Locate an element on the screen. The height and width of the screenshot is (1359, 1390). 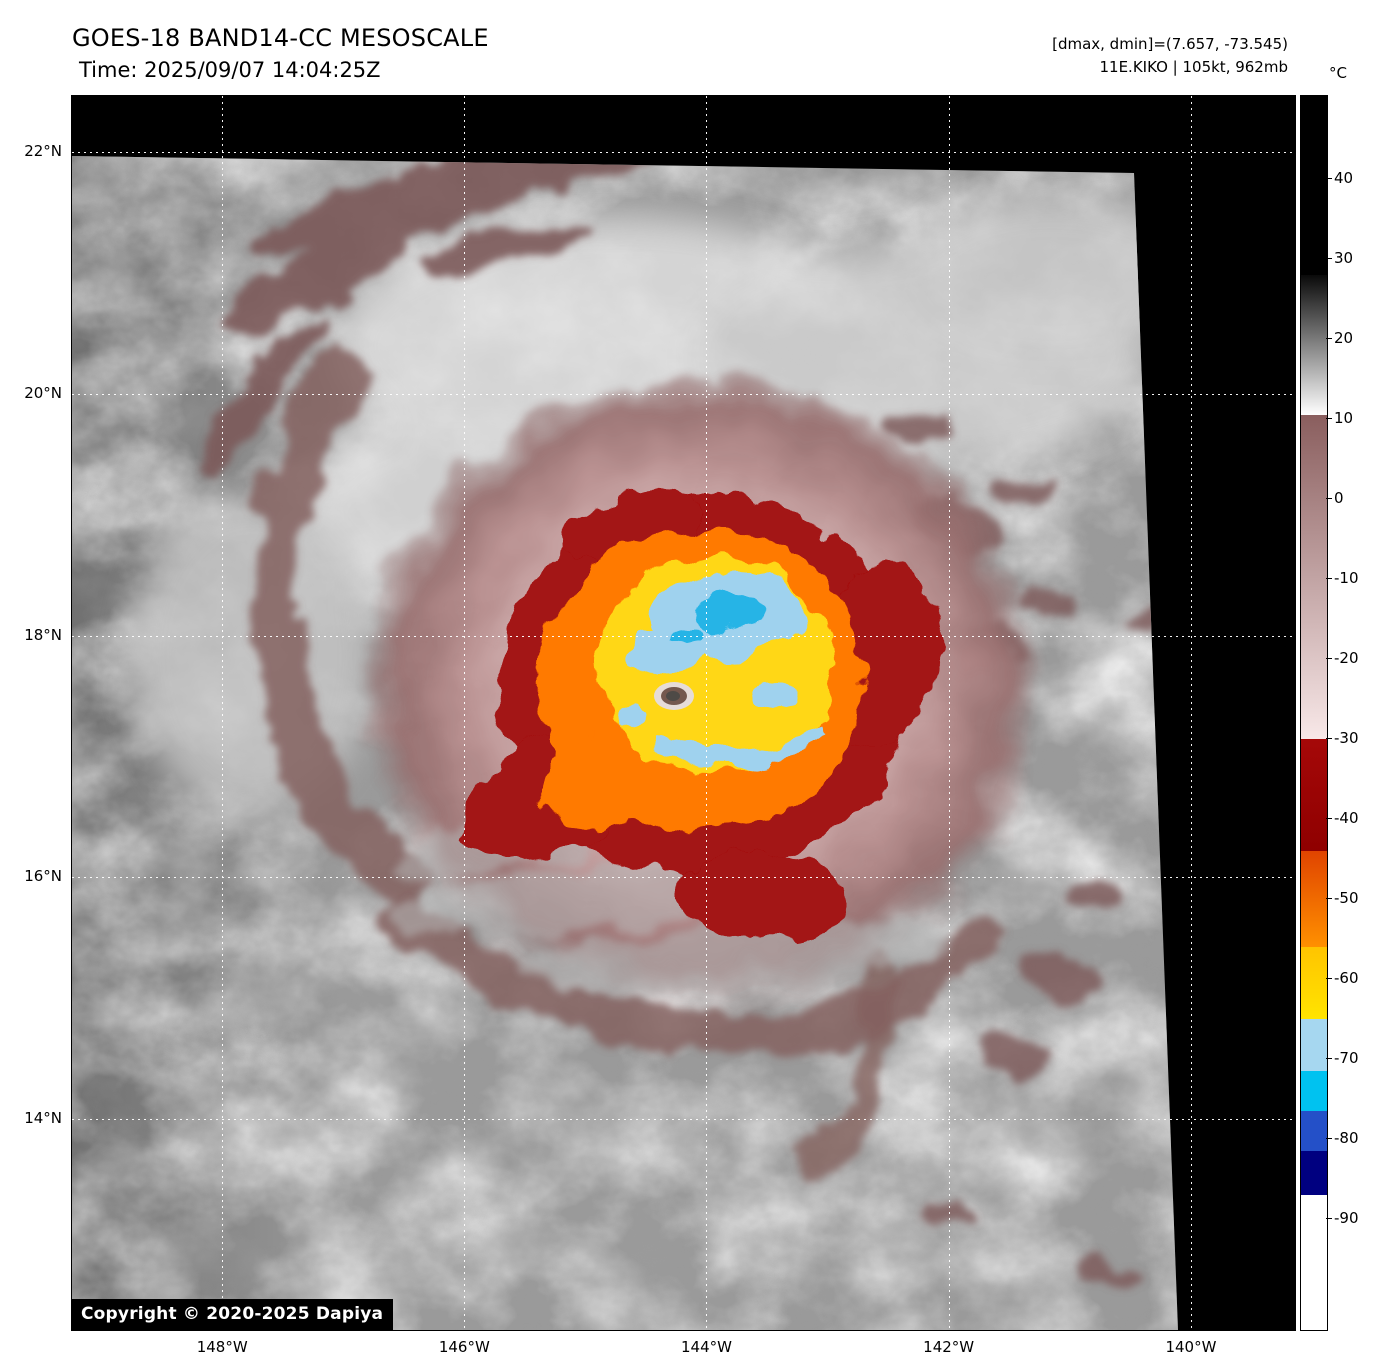
colorbar-tick-label: -40 is located at coordinates (1342, 818).